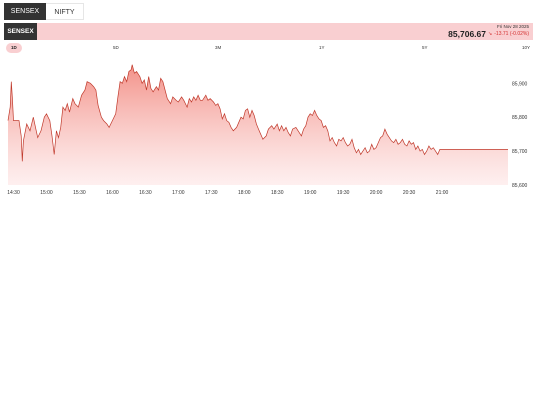 This screenshot has width=540, height=405. Describe the element at coordinates (25, 11) in the screenshot. I see `tab-sensex: SENSEX` at that location.